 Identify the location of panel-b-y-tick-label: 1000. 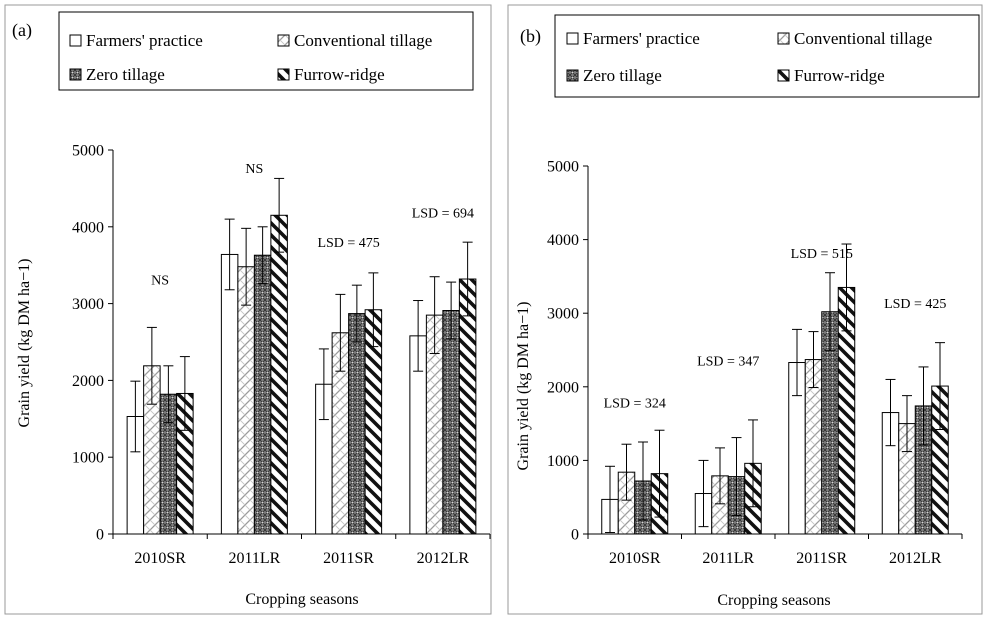
(563, 461).